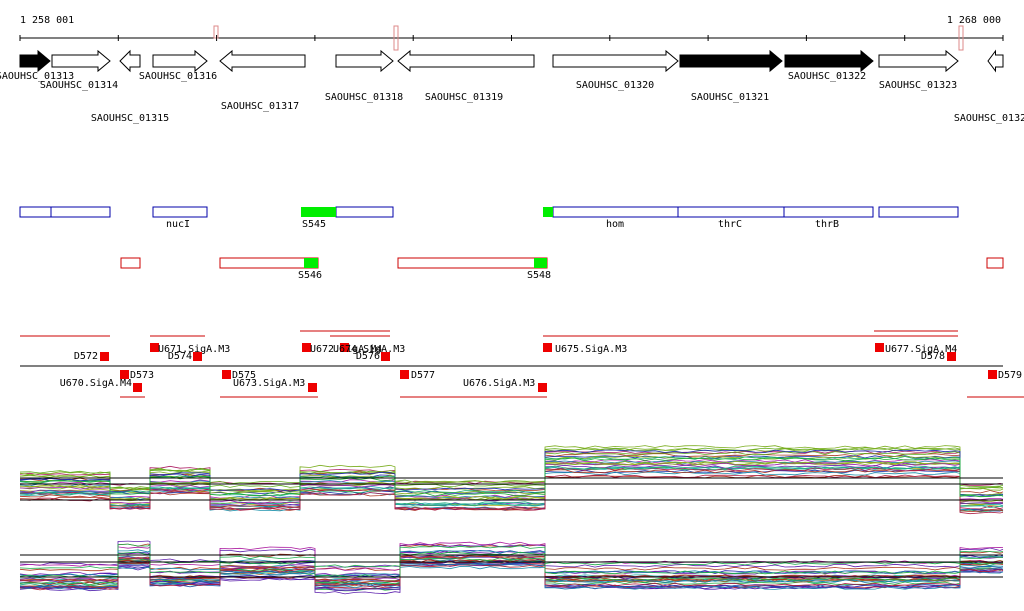  What do you see at coordinates (918, 85) in the screenshot?
I see `gene-label: SAOUHSC_01323` at bounding box center [918, 85].